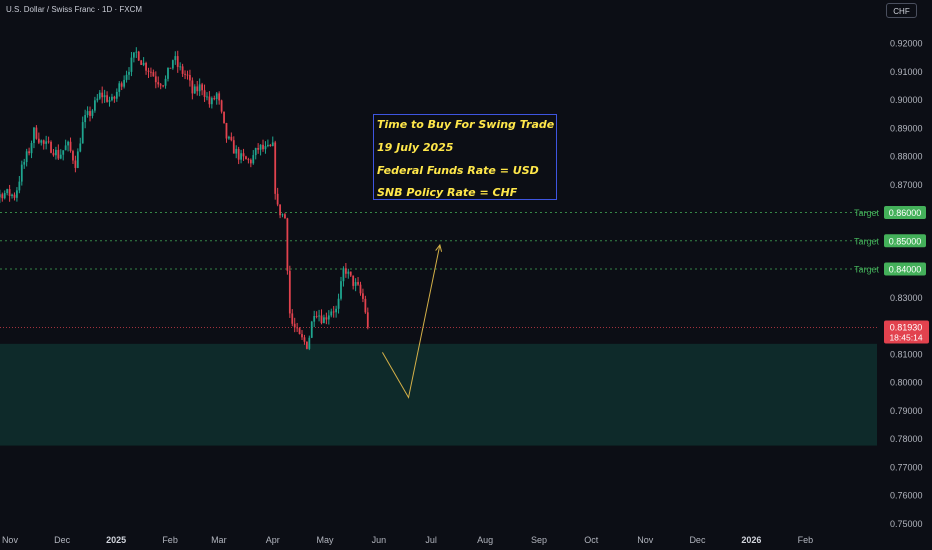 The width and height of the screenshot is (932, 550). I want to click on price-tick-0.76000: 0.76000, so click(906, 496).